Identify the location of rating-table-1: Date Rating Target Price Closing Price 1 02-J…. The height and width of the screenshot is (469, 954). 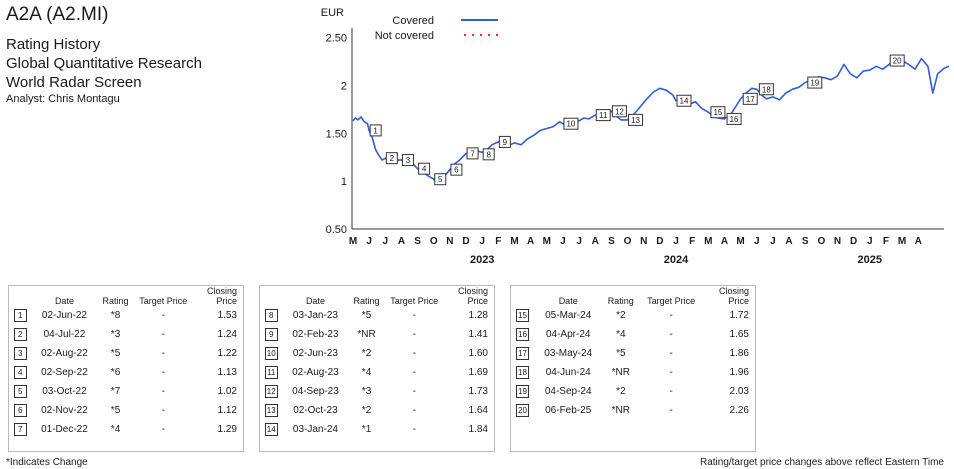
(126, 368).